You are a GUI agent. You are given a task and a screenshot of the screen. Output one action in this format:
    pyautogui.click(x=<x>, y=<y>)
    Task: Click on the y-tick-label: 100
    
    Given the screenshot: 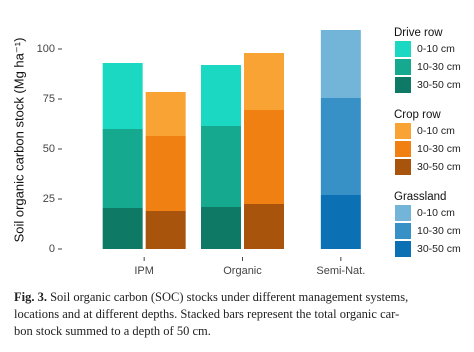 What is the action you would take?
    pyautogui.click(x=46, y=49)
    